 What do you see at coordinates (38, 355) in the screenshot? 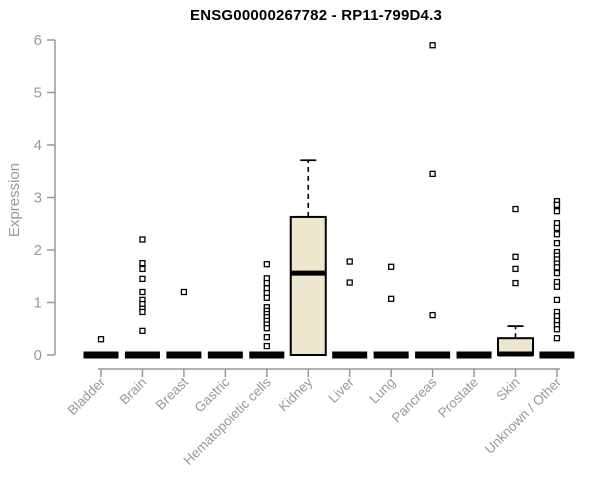
I see `y-tick-label: 0` at bounding box center [38, 355].